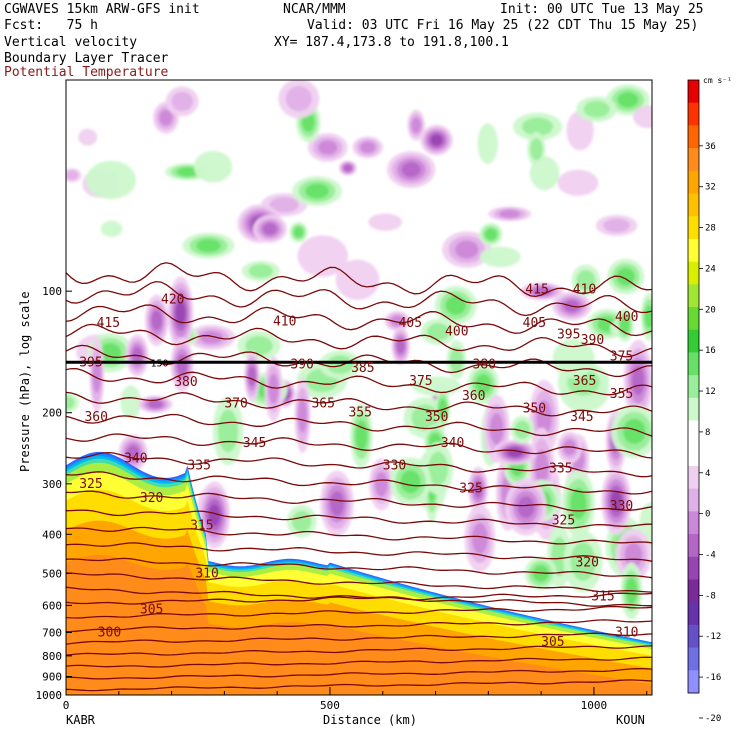 This screenshot has height=740, width=740. I want to click on y-tick-label: 300, so click(52, 484).